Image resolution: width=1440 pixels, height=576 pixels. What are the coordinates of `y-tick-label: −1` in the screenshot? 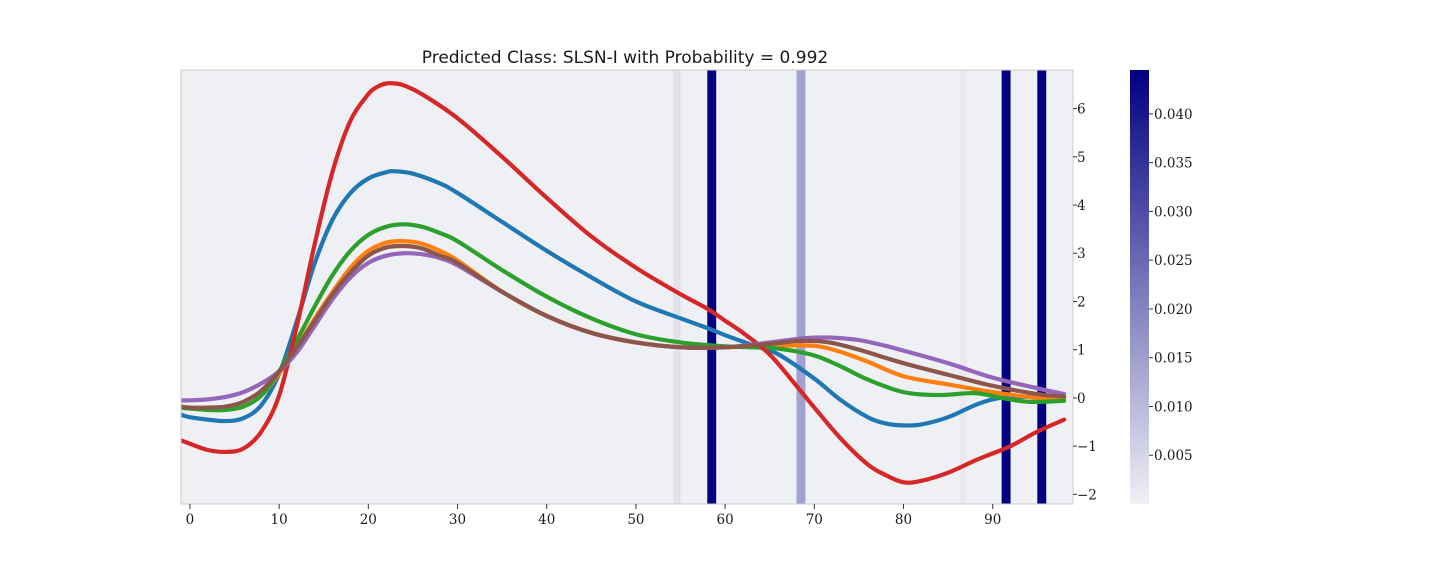 It's located at (1087, 447).